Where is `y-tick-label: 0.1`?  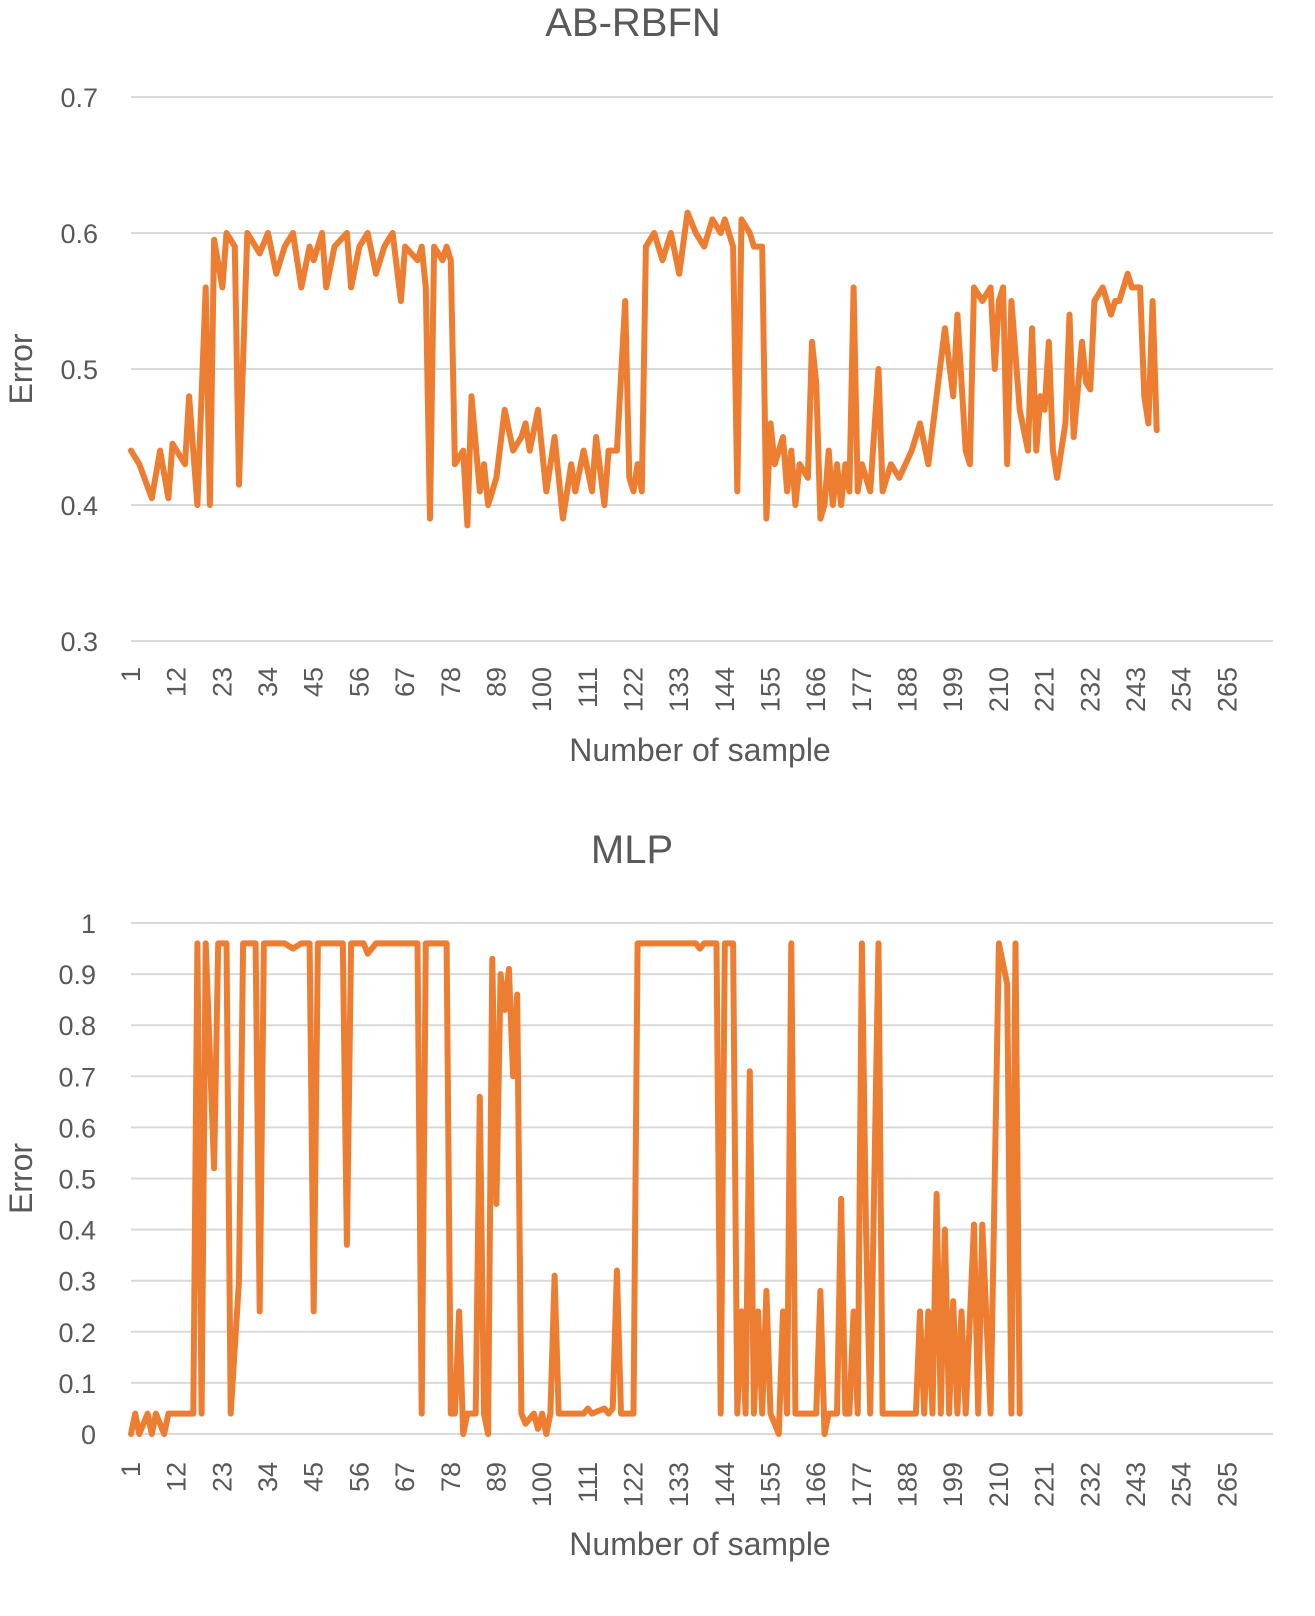
y-tick-label: 0.1 is located at coordinates (77, 1384).